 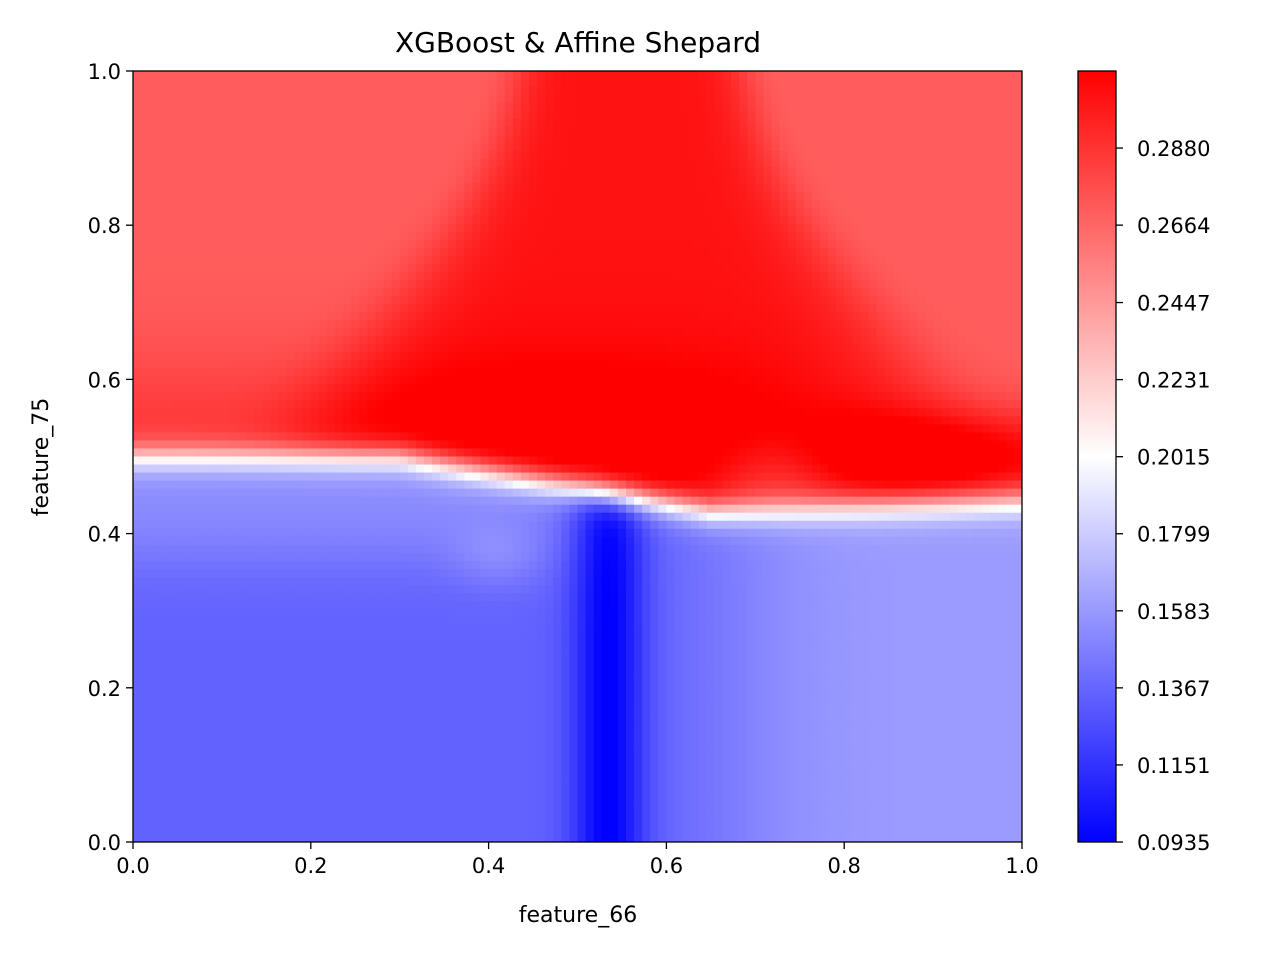 I want to click on colorbar-tick-label: 0.2231, so click(x=1173, y=381).